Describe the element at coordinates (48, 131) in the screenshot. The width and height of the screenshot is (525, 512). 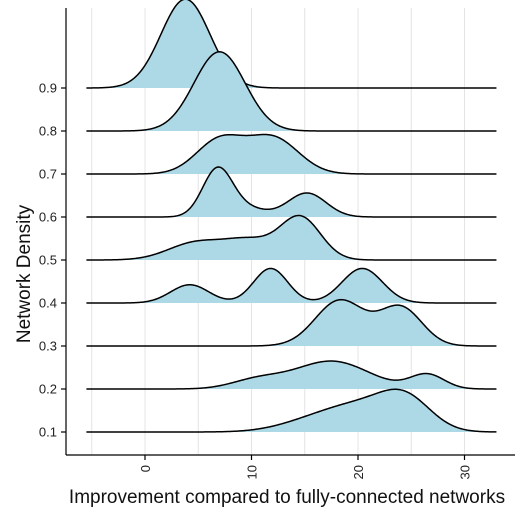
I see `y-tick-label: 0.8` at that location.